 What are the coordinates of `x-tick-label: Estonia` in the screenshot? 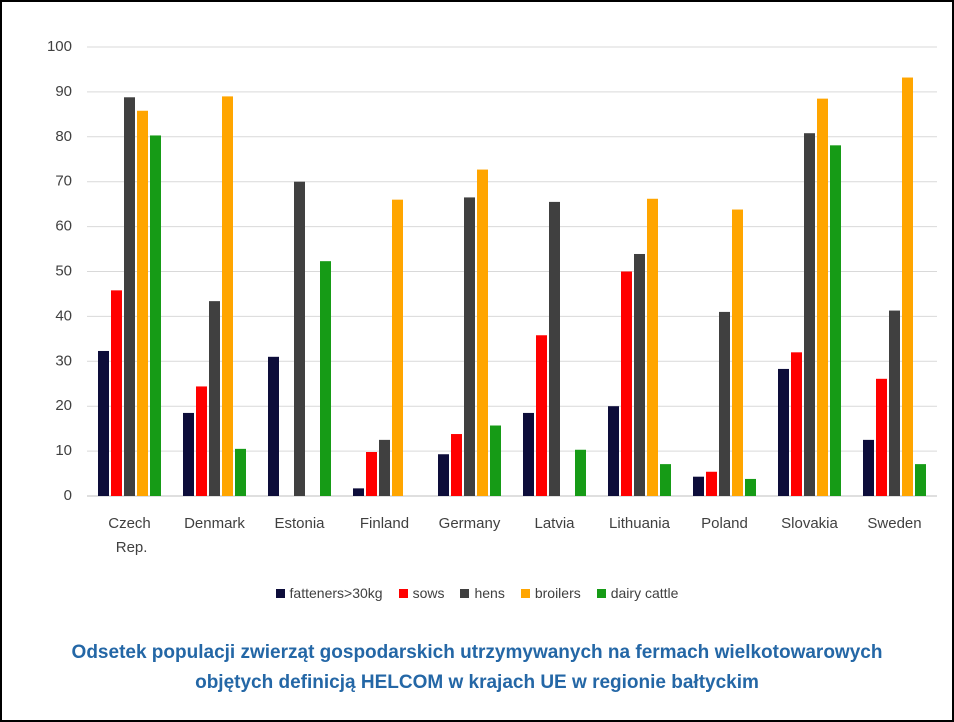 It's located at (299, 523).